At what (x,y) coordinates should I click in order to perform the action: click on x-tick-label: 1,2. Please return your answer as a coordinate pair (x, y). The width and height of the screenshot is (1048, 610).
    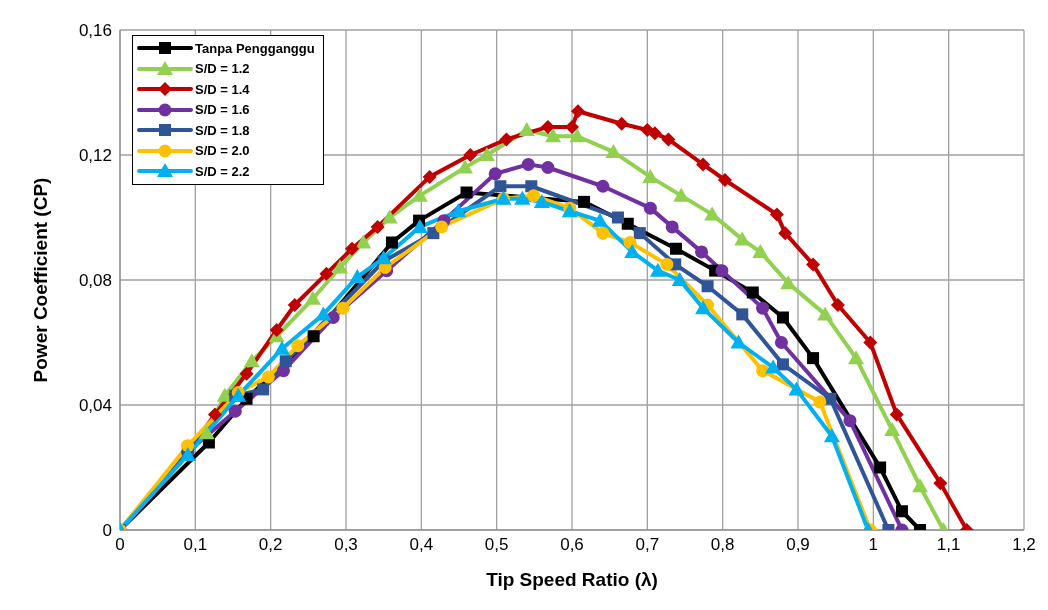
    Looking at the image, I should click on (1024, 545).